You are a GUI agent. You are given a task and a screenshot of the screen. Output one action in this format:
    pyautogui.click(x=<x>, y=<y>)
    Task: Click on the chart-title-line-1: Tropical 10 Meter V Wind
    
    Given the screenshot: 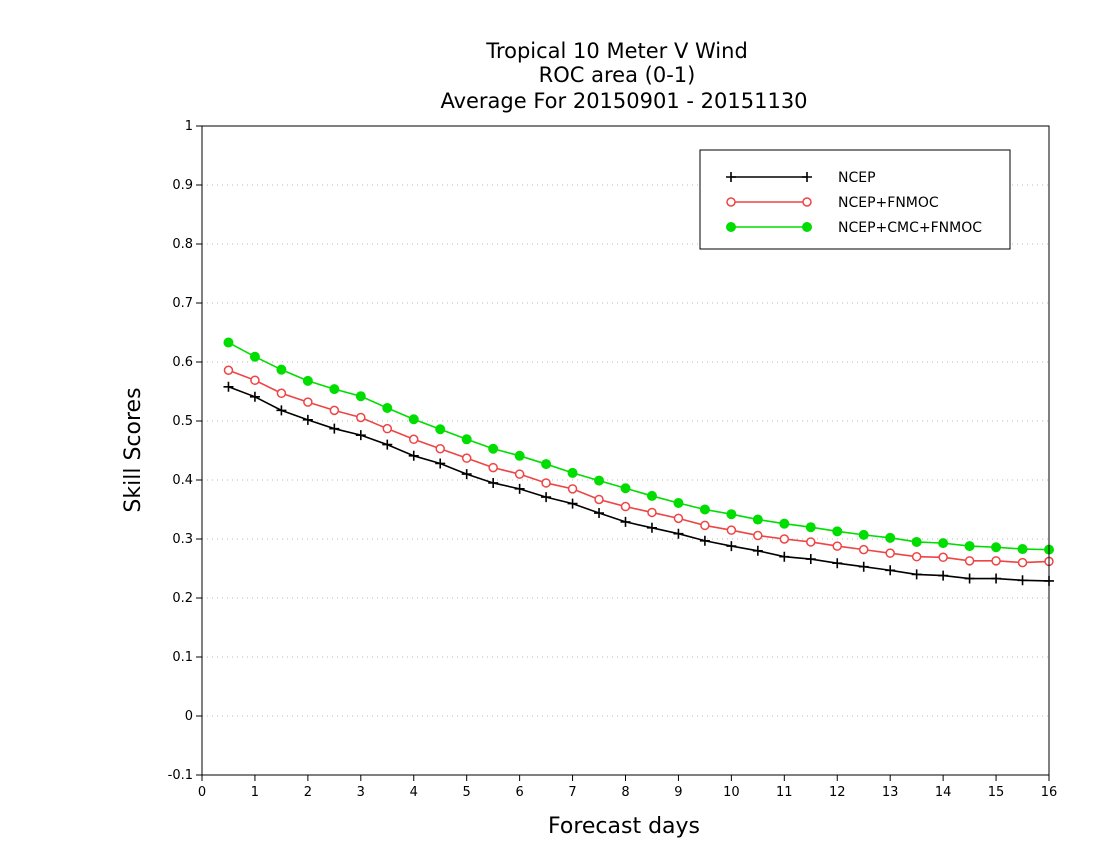 What is the action you would take?
    pyautogui.click(x=616, y=51)
    